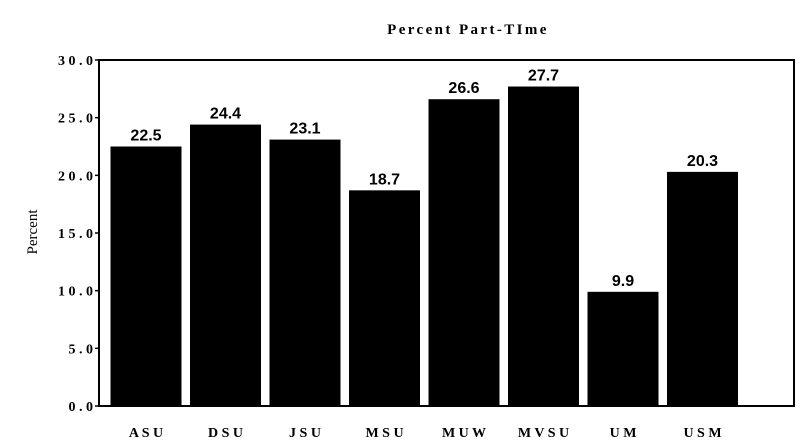 Image resolution: width=808 pixels, height=440 pixels. Describe the element at coordinates (463, 88) in the screenshot. I see `value-label: 26.6` at that location.